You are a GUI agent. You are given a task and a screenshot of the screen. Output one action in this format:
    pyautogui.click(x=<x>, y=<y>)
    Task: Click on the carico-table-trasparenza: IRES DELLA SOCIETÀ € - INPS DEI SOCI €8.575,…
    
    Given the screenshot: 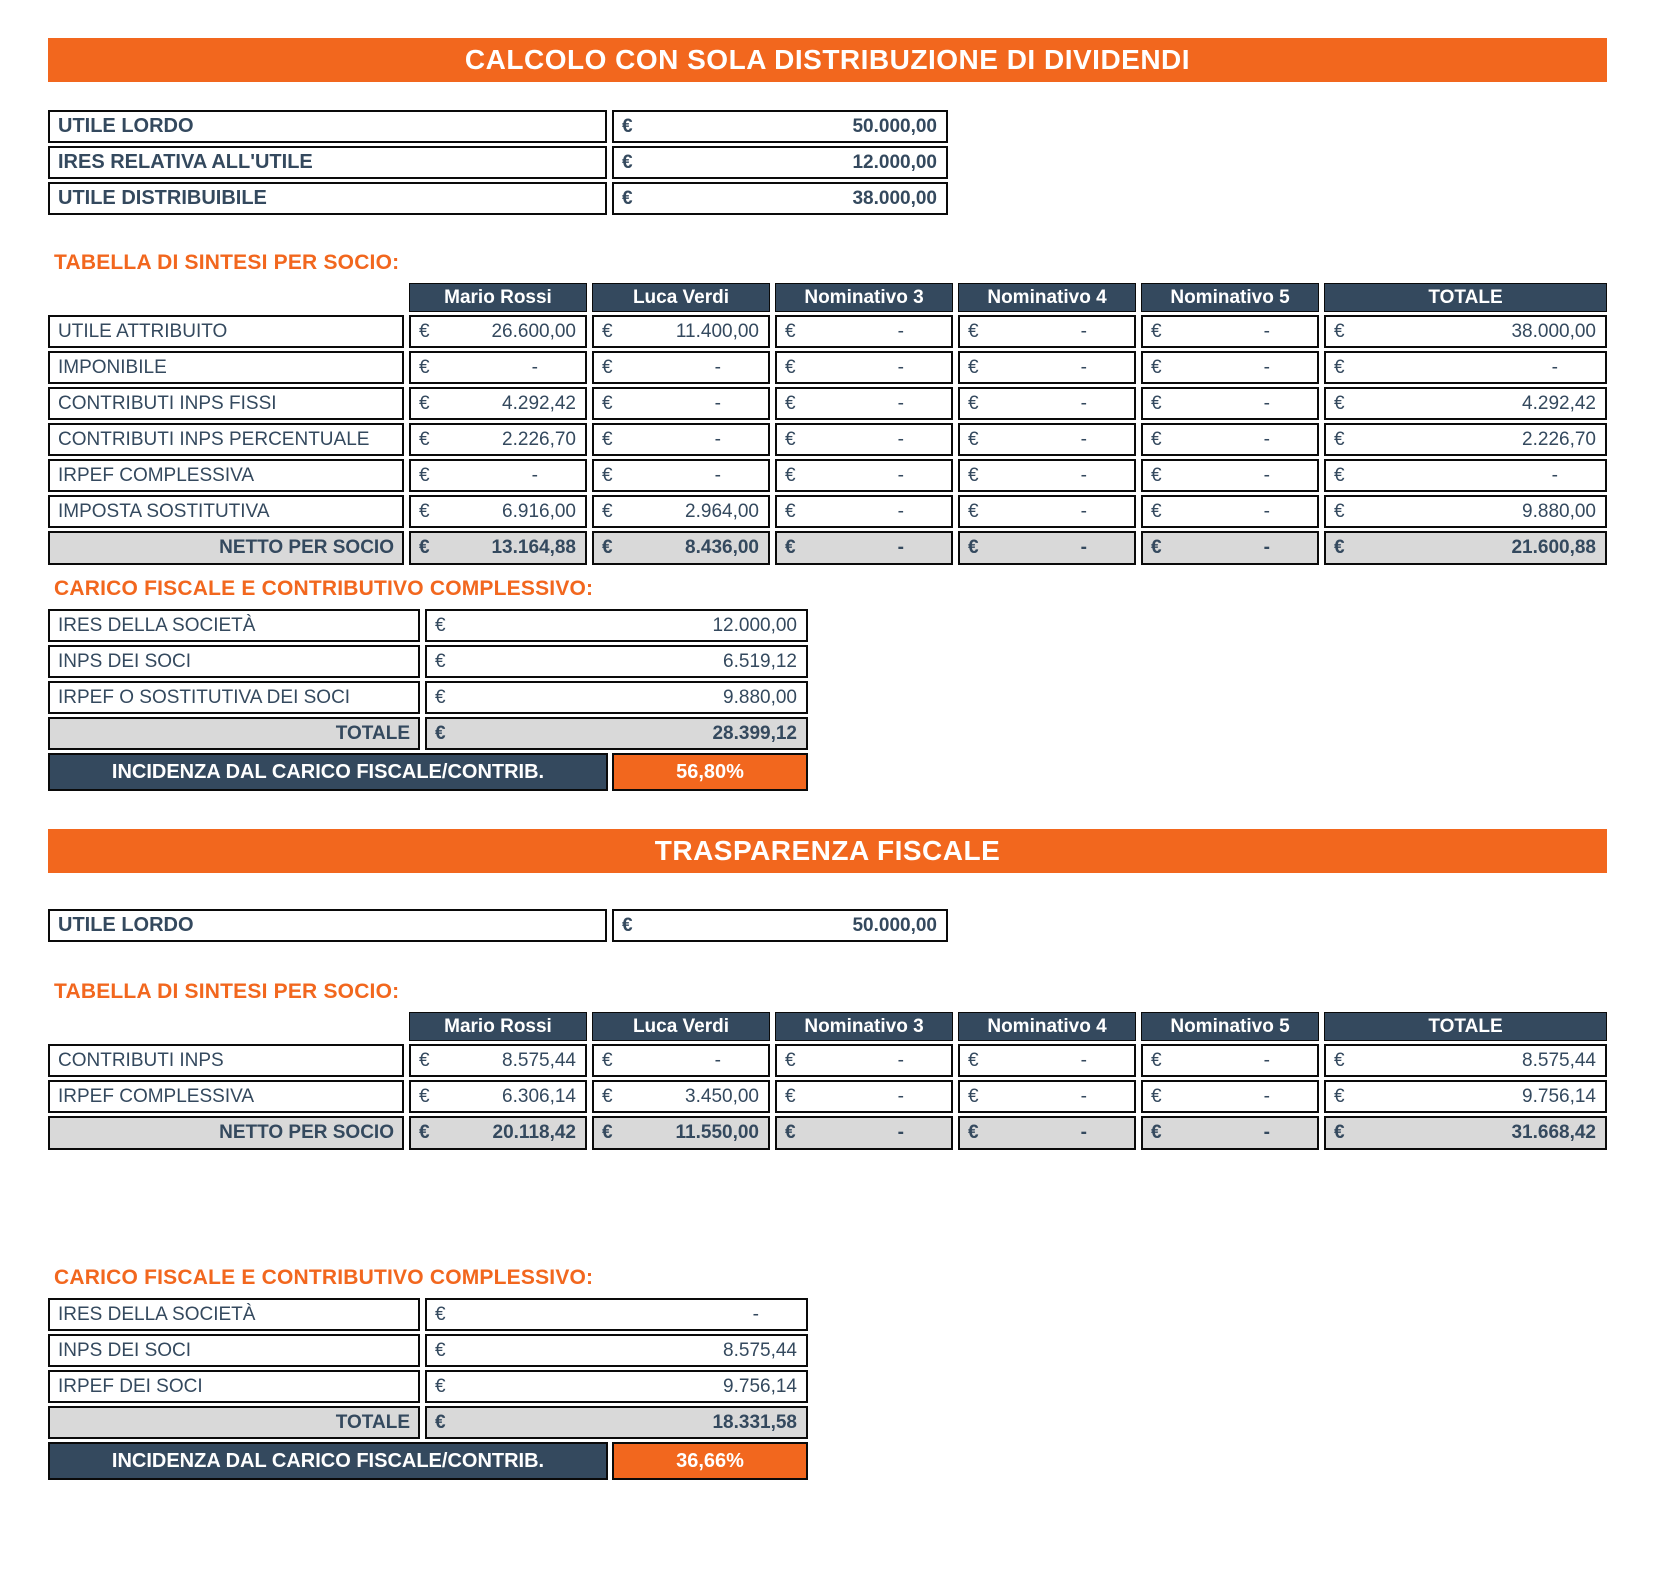 What is the action you would take?
    pyautogui.click(x=827, y=1389)
    